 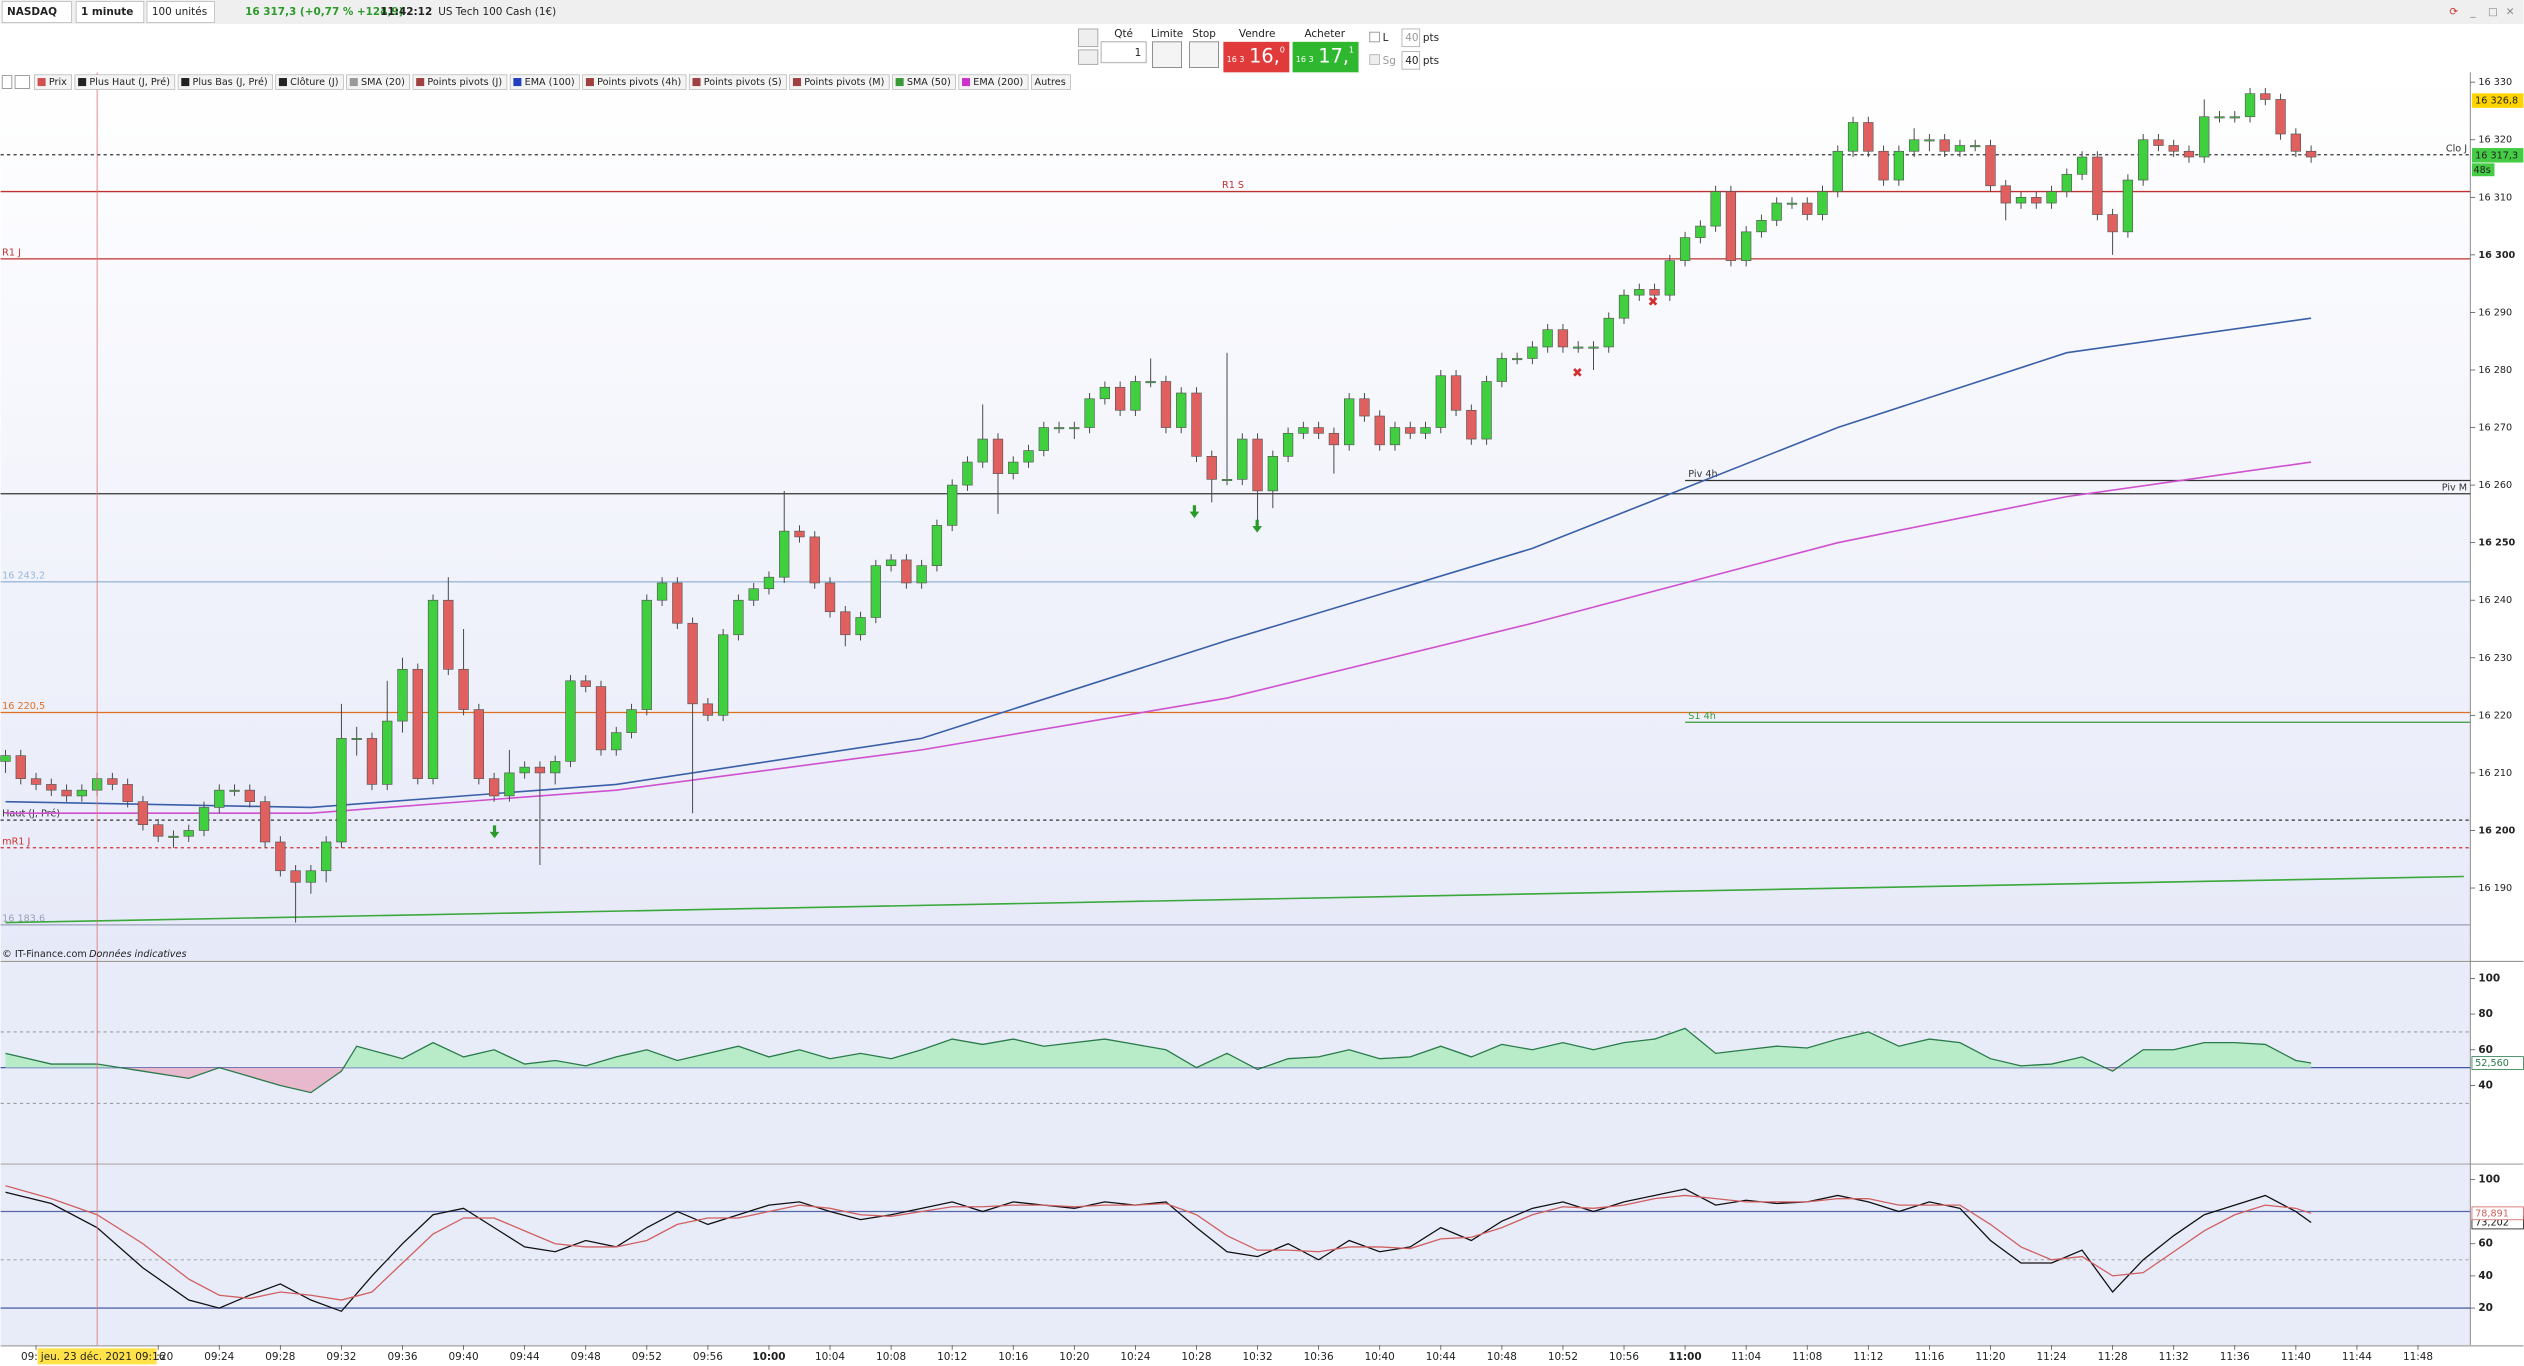 I want to click on instrument: NASDAQ, so click(x=32, y=12).